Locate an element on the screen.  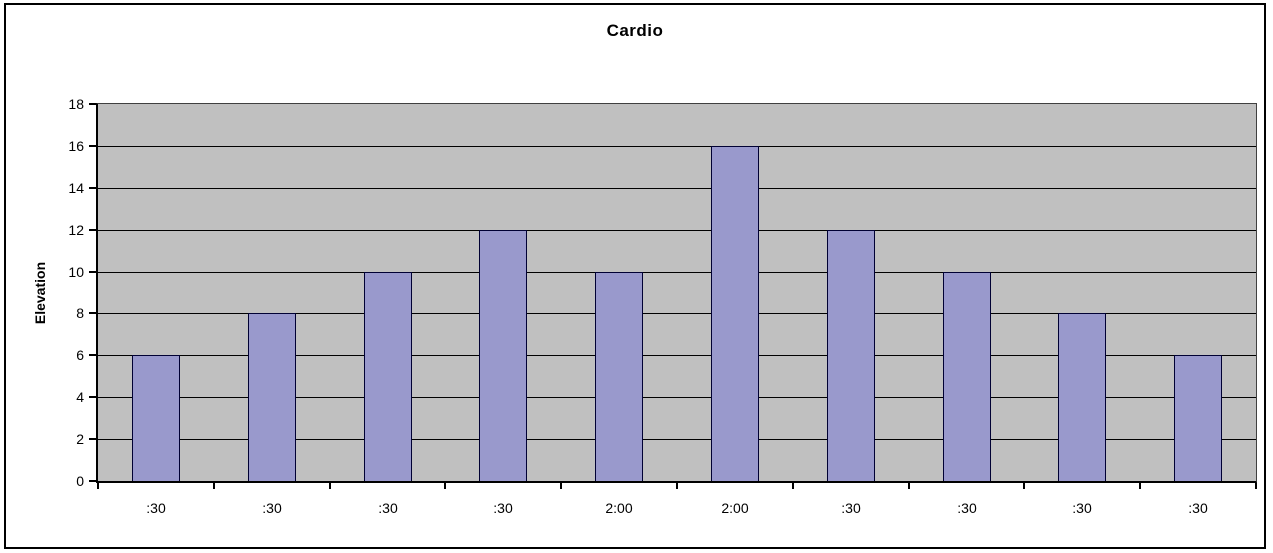
y-axis-tick-label: 8 is located at coordinates (80, 313).